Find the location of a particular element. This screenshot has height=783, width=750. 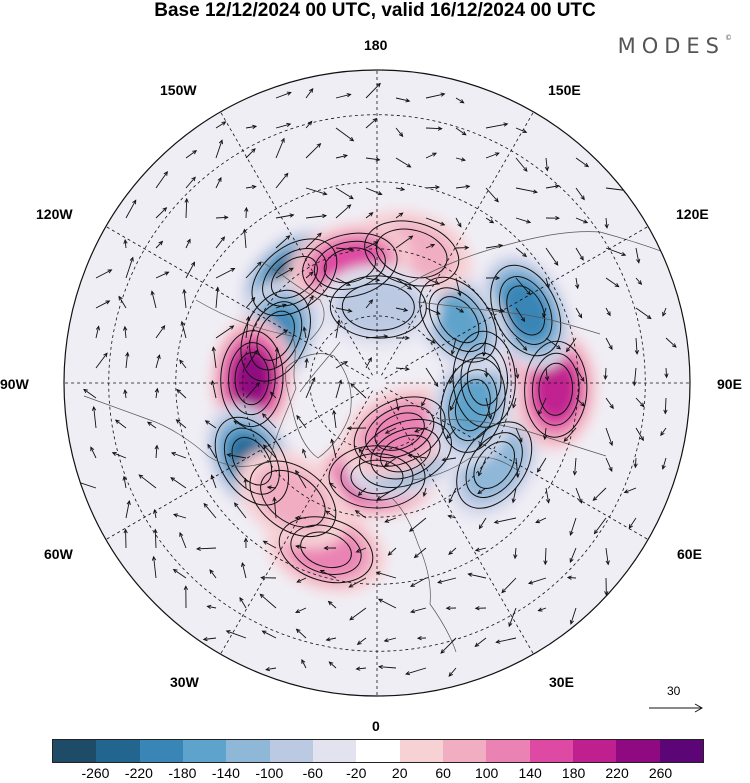

lon-label-120e: 120E is located at coordinates (692, 214).